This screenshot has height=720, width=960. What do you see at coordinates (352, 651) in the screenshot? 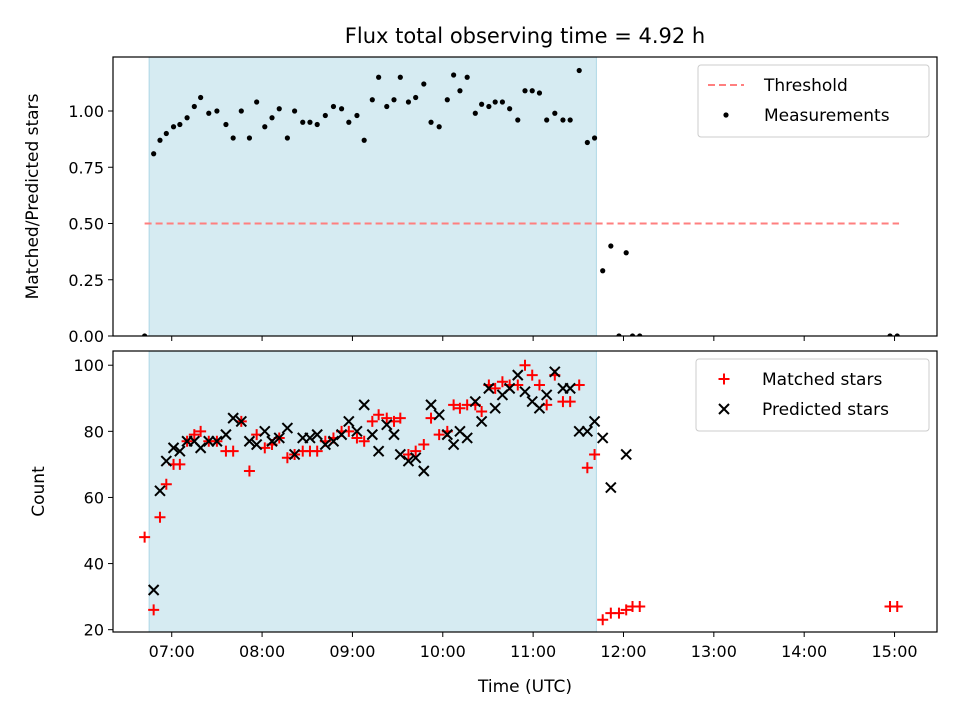
I see `x-tick-label: 09:00` at bounding box center [352, 651].